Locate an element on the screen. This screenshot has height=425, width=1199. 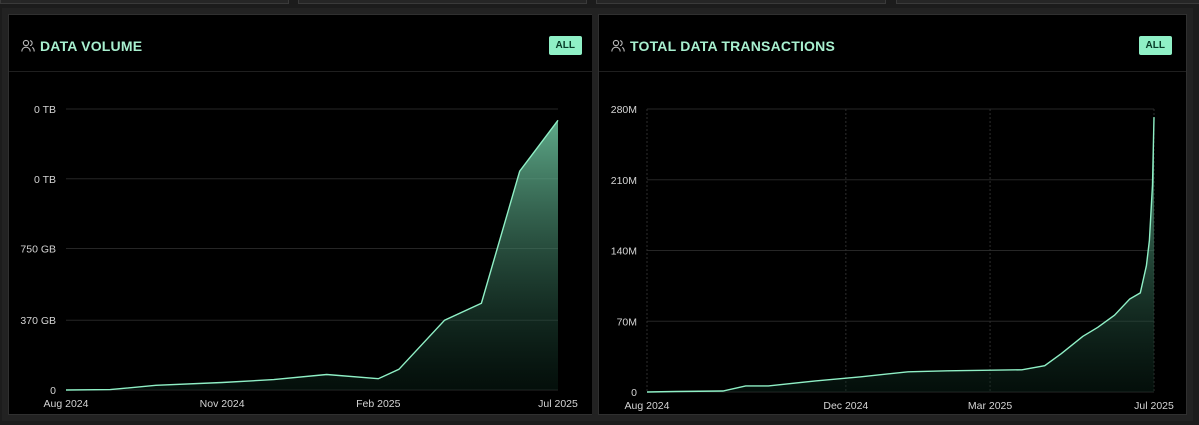
x-tick-label: Mar 2025 is located at coordinates (990, 406).